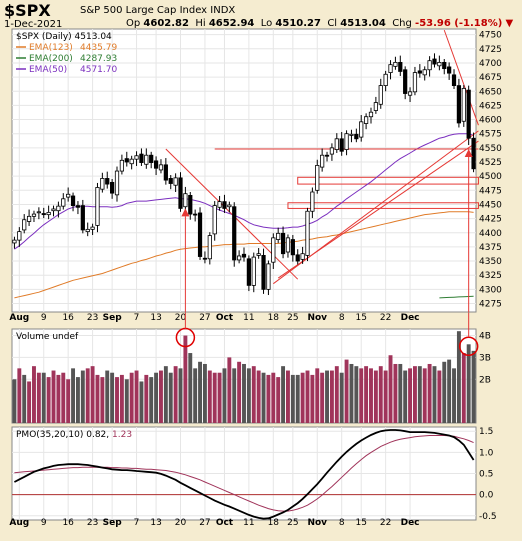  I want to click on price-tick-label: 4675, so click(490, 78).